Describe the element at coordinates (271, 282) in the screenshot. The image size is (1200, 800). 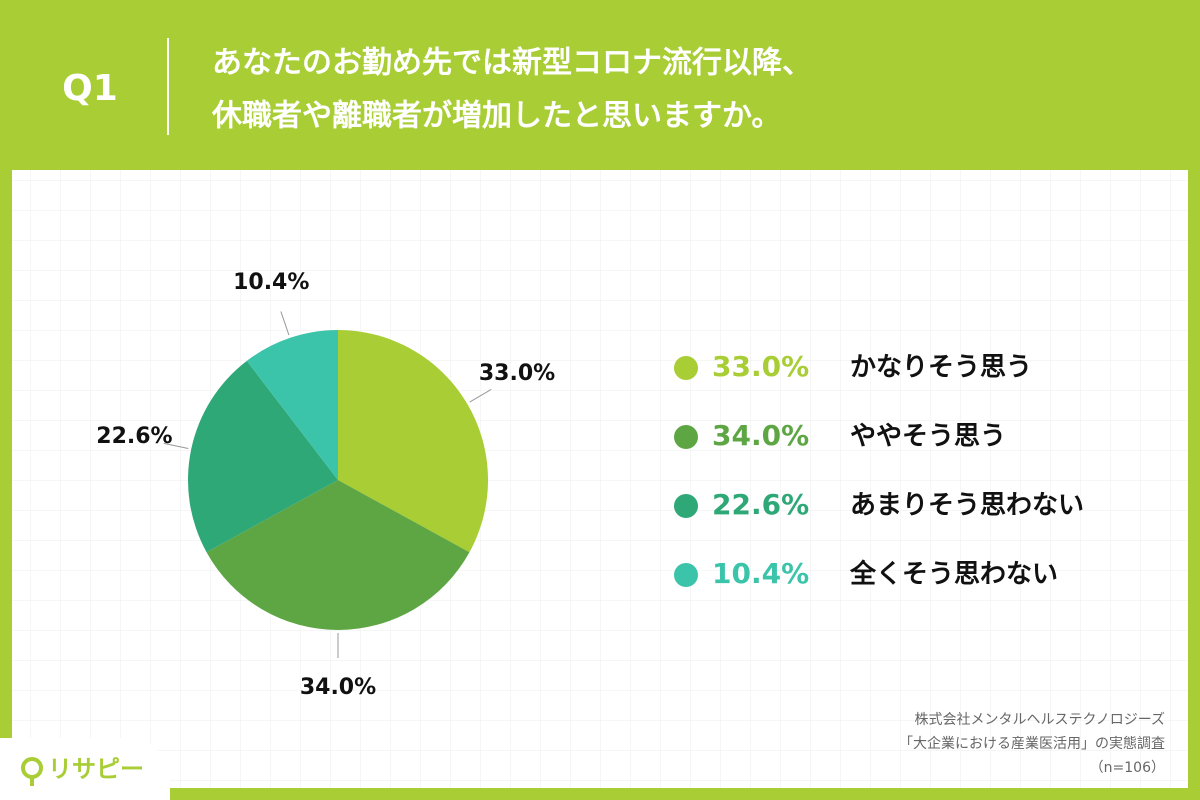
I see `data-label: 10.4%` at that location.